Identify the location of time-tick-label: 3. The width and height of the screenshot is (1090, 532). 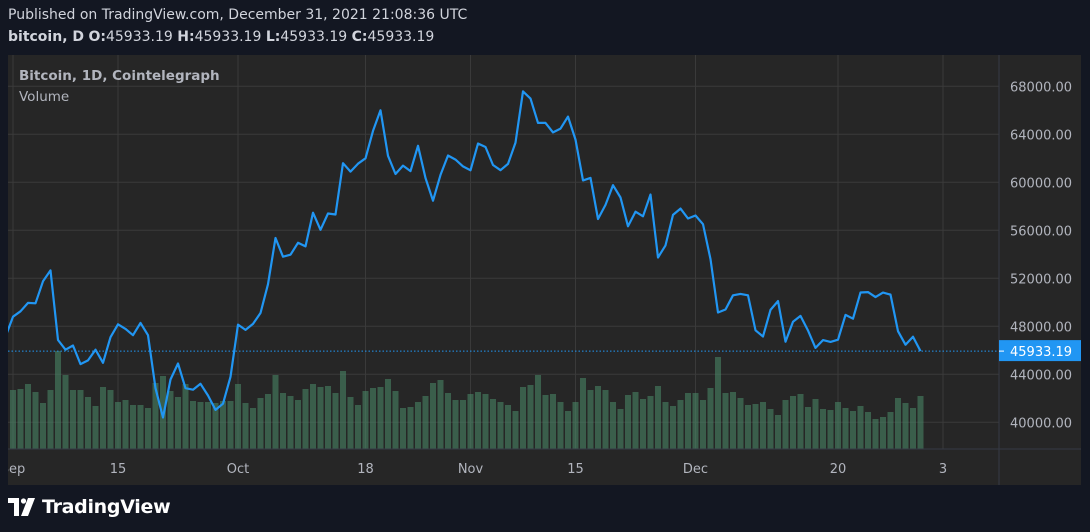
(943, 469).